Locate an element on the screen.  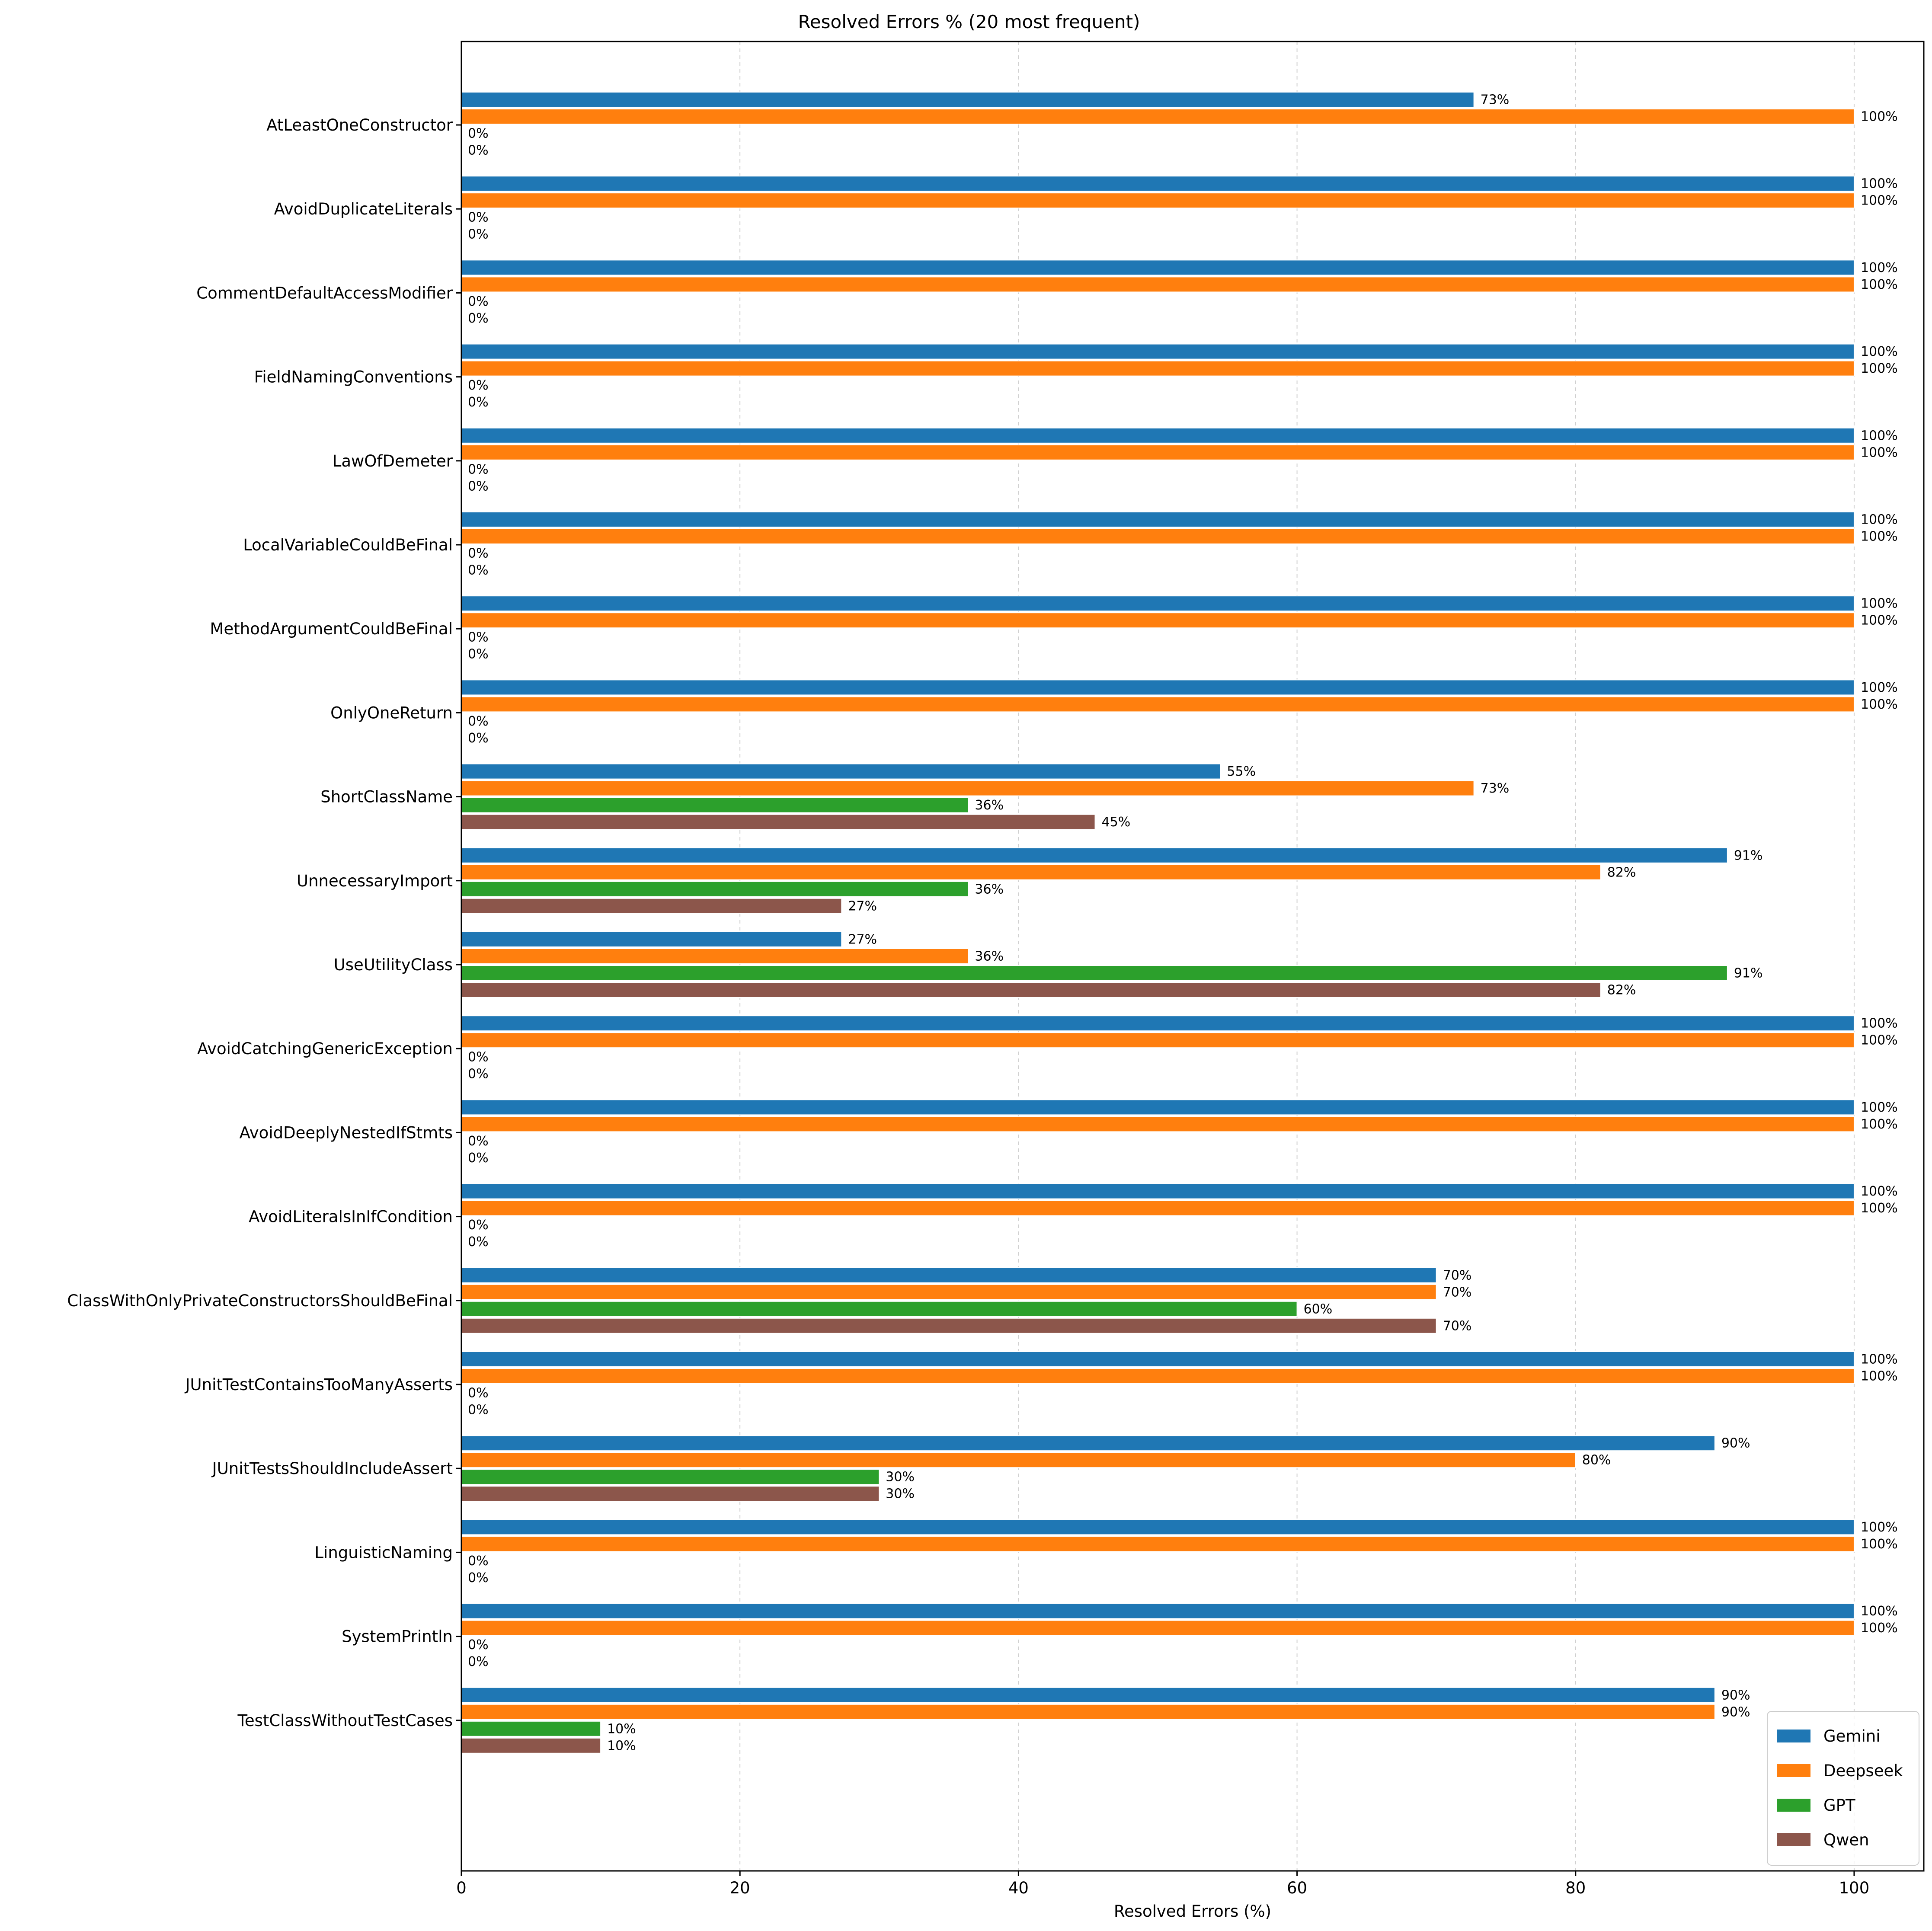
x-tick-label: 0 is located at coordinates (461, 1888).